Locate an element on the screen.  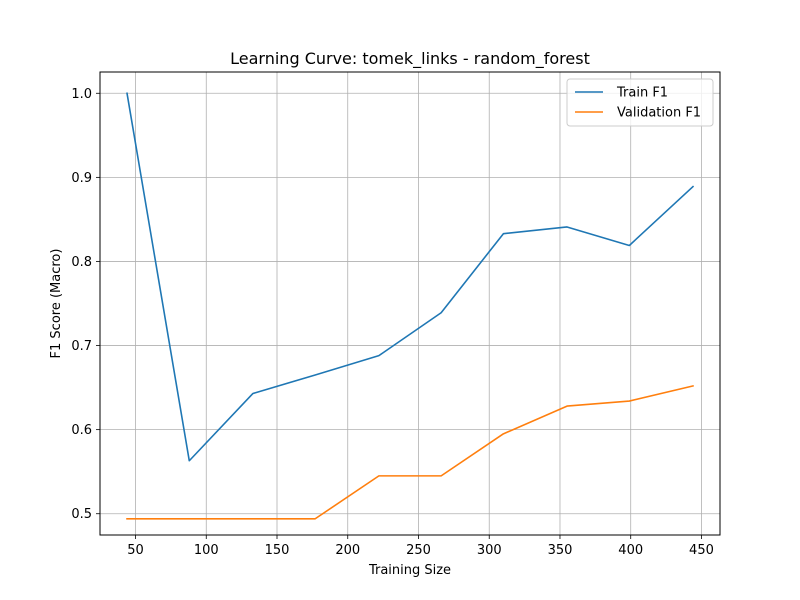
x-tick-label: 100 is located at coordinates (206, 550).